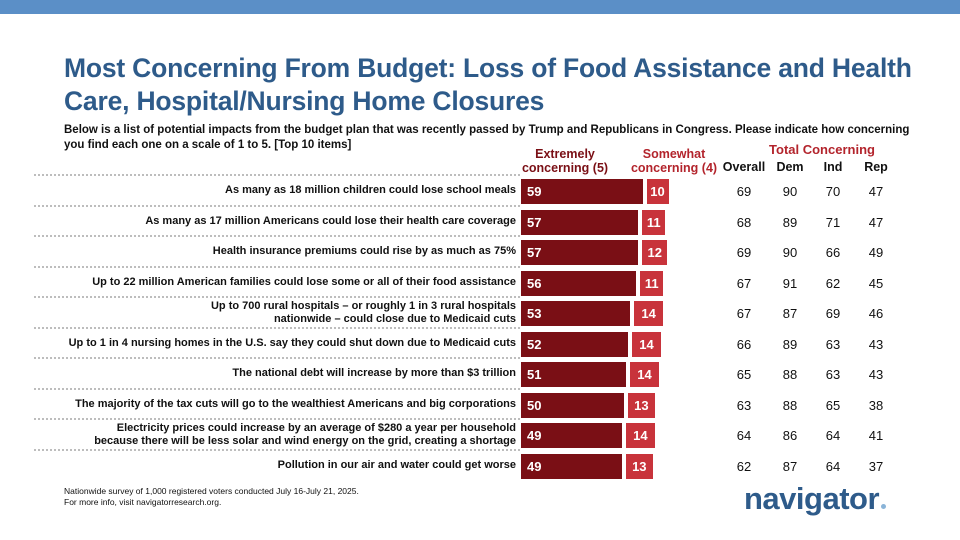  Describe the element at coordinates (833, 167) in the screenshot. I see `col-header-ind: Ind` at that location.